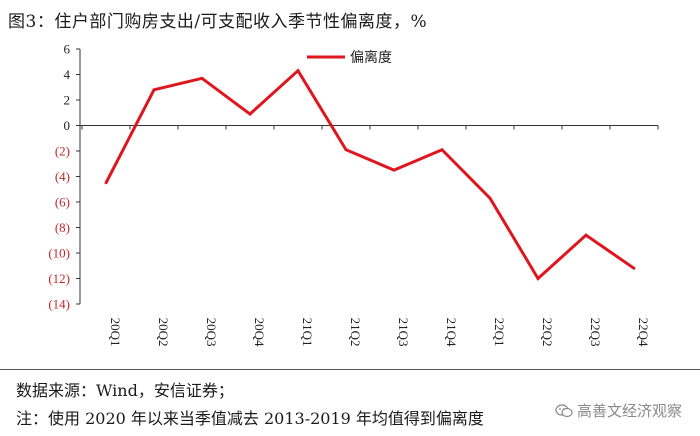 The height and width of the screenshot is (436, 700). What do you see at coordinates (62, 176) in the screenshot?
I see `y-tick-label: (4)` at bounding box center [62, 176].